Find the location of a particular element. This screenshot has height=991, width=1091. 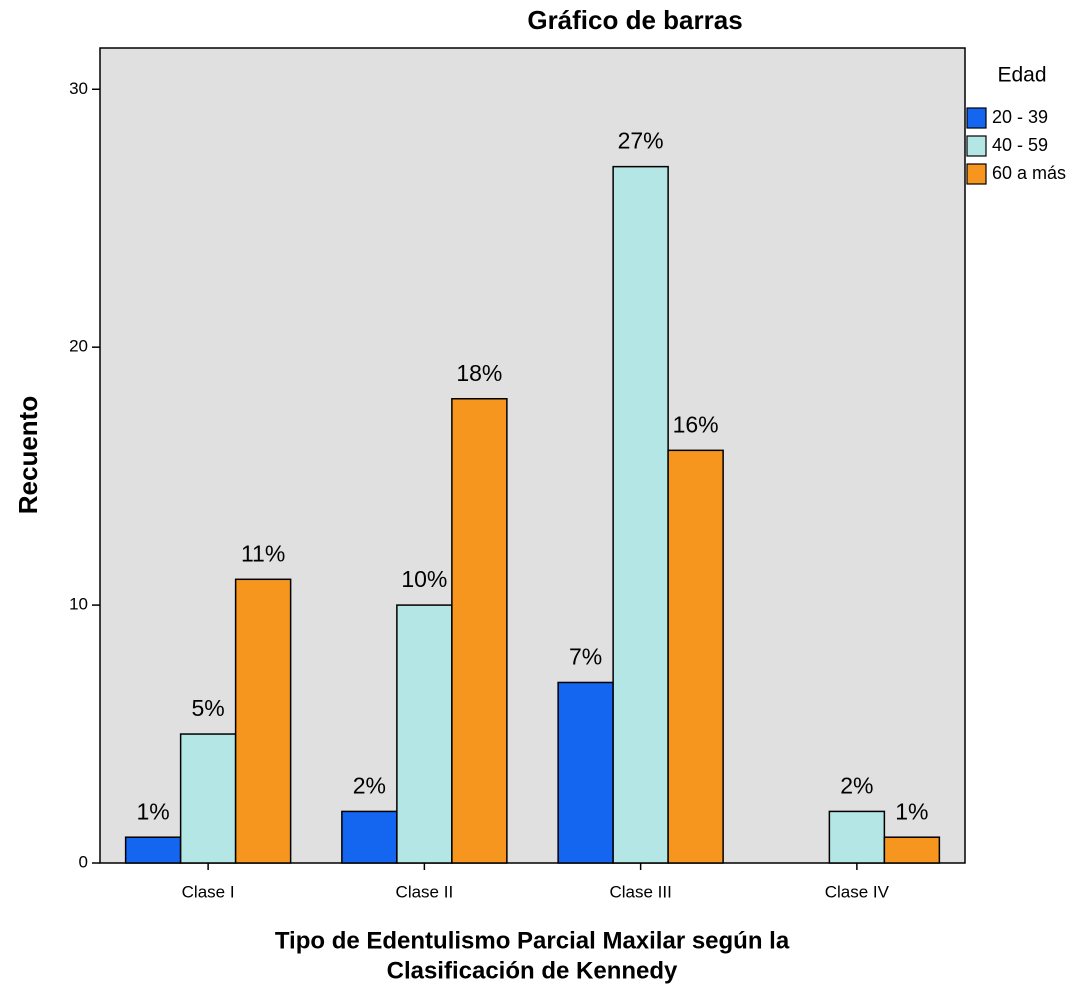

data-label: 11% is located at coordinates (263, 553).